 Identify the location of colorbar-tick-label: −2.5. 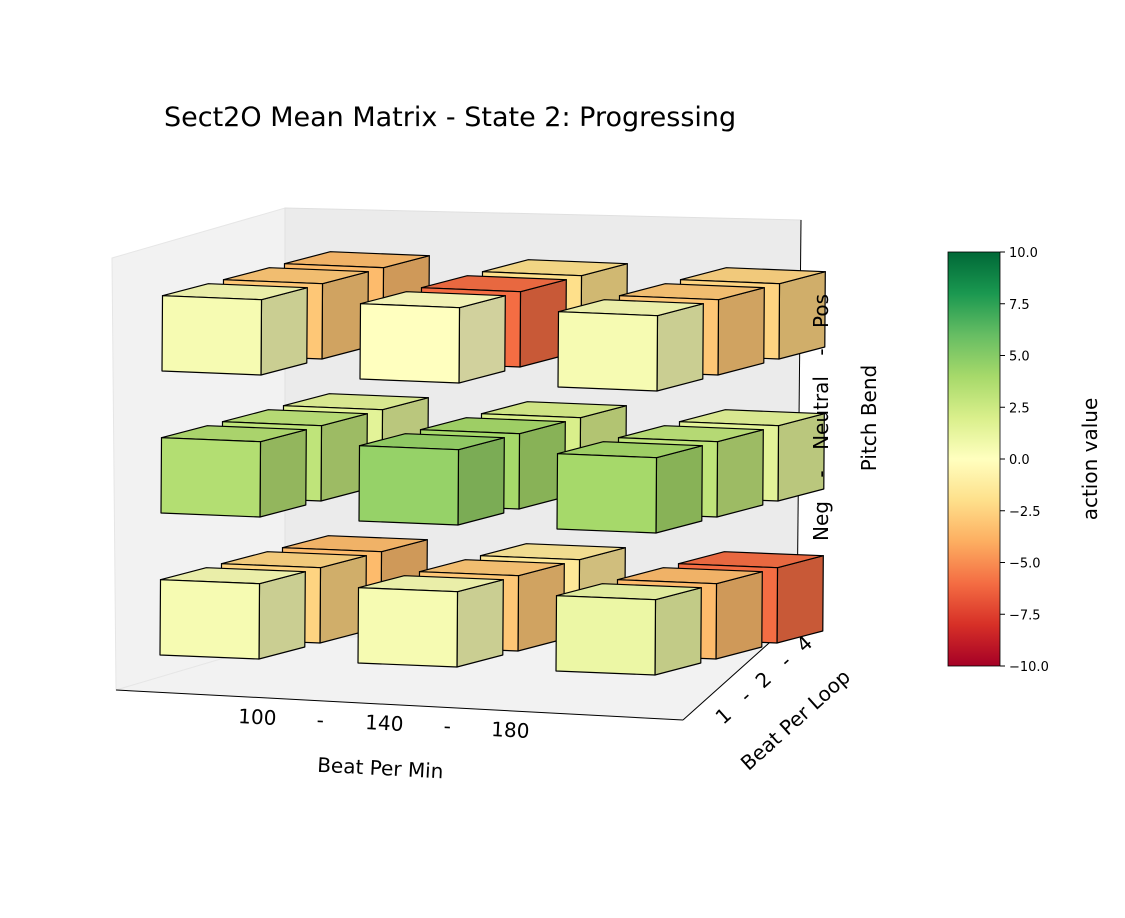
(1025, 512).